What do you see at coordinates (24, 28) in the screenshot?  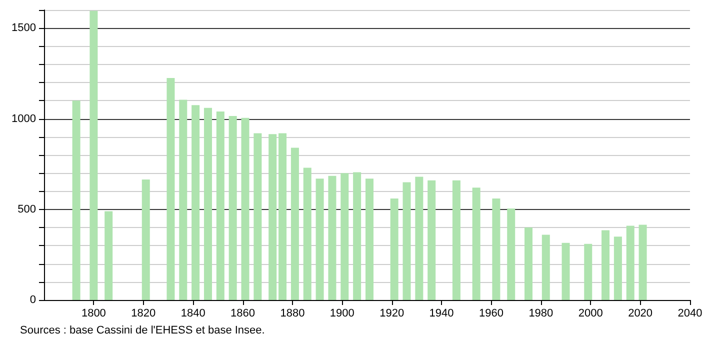 I see `y-tick-label: 1500` at bounding box center [24, 28].